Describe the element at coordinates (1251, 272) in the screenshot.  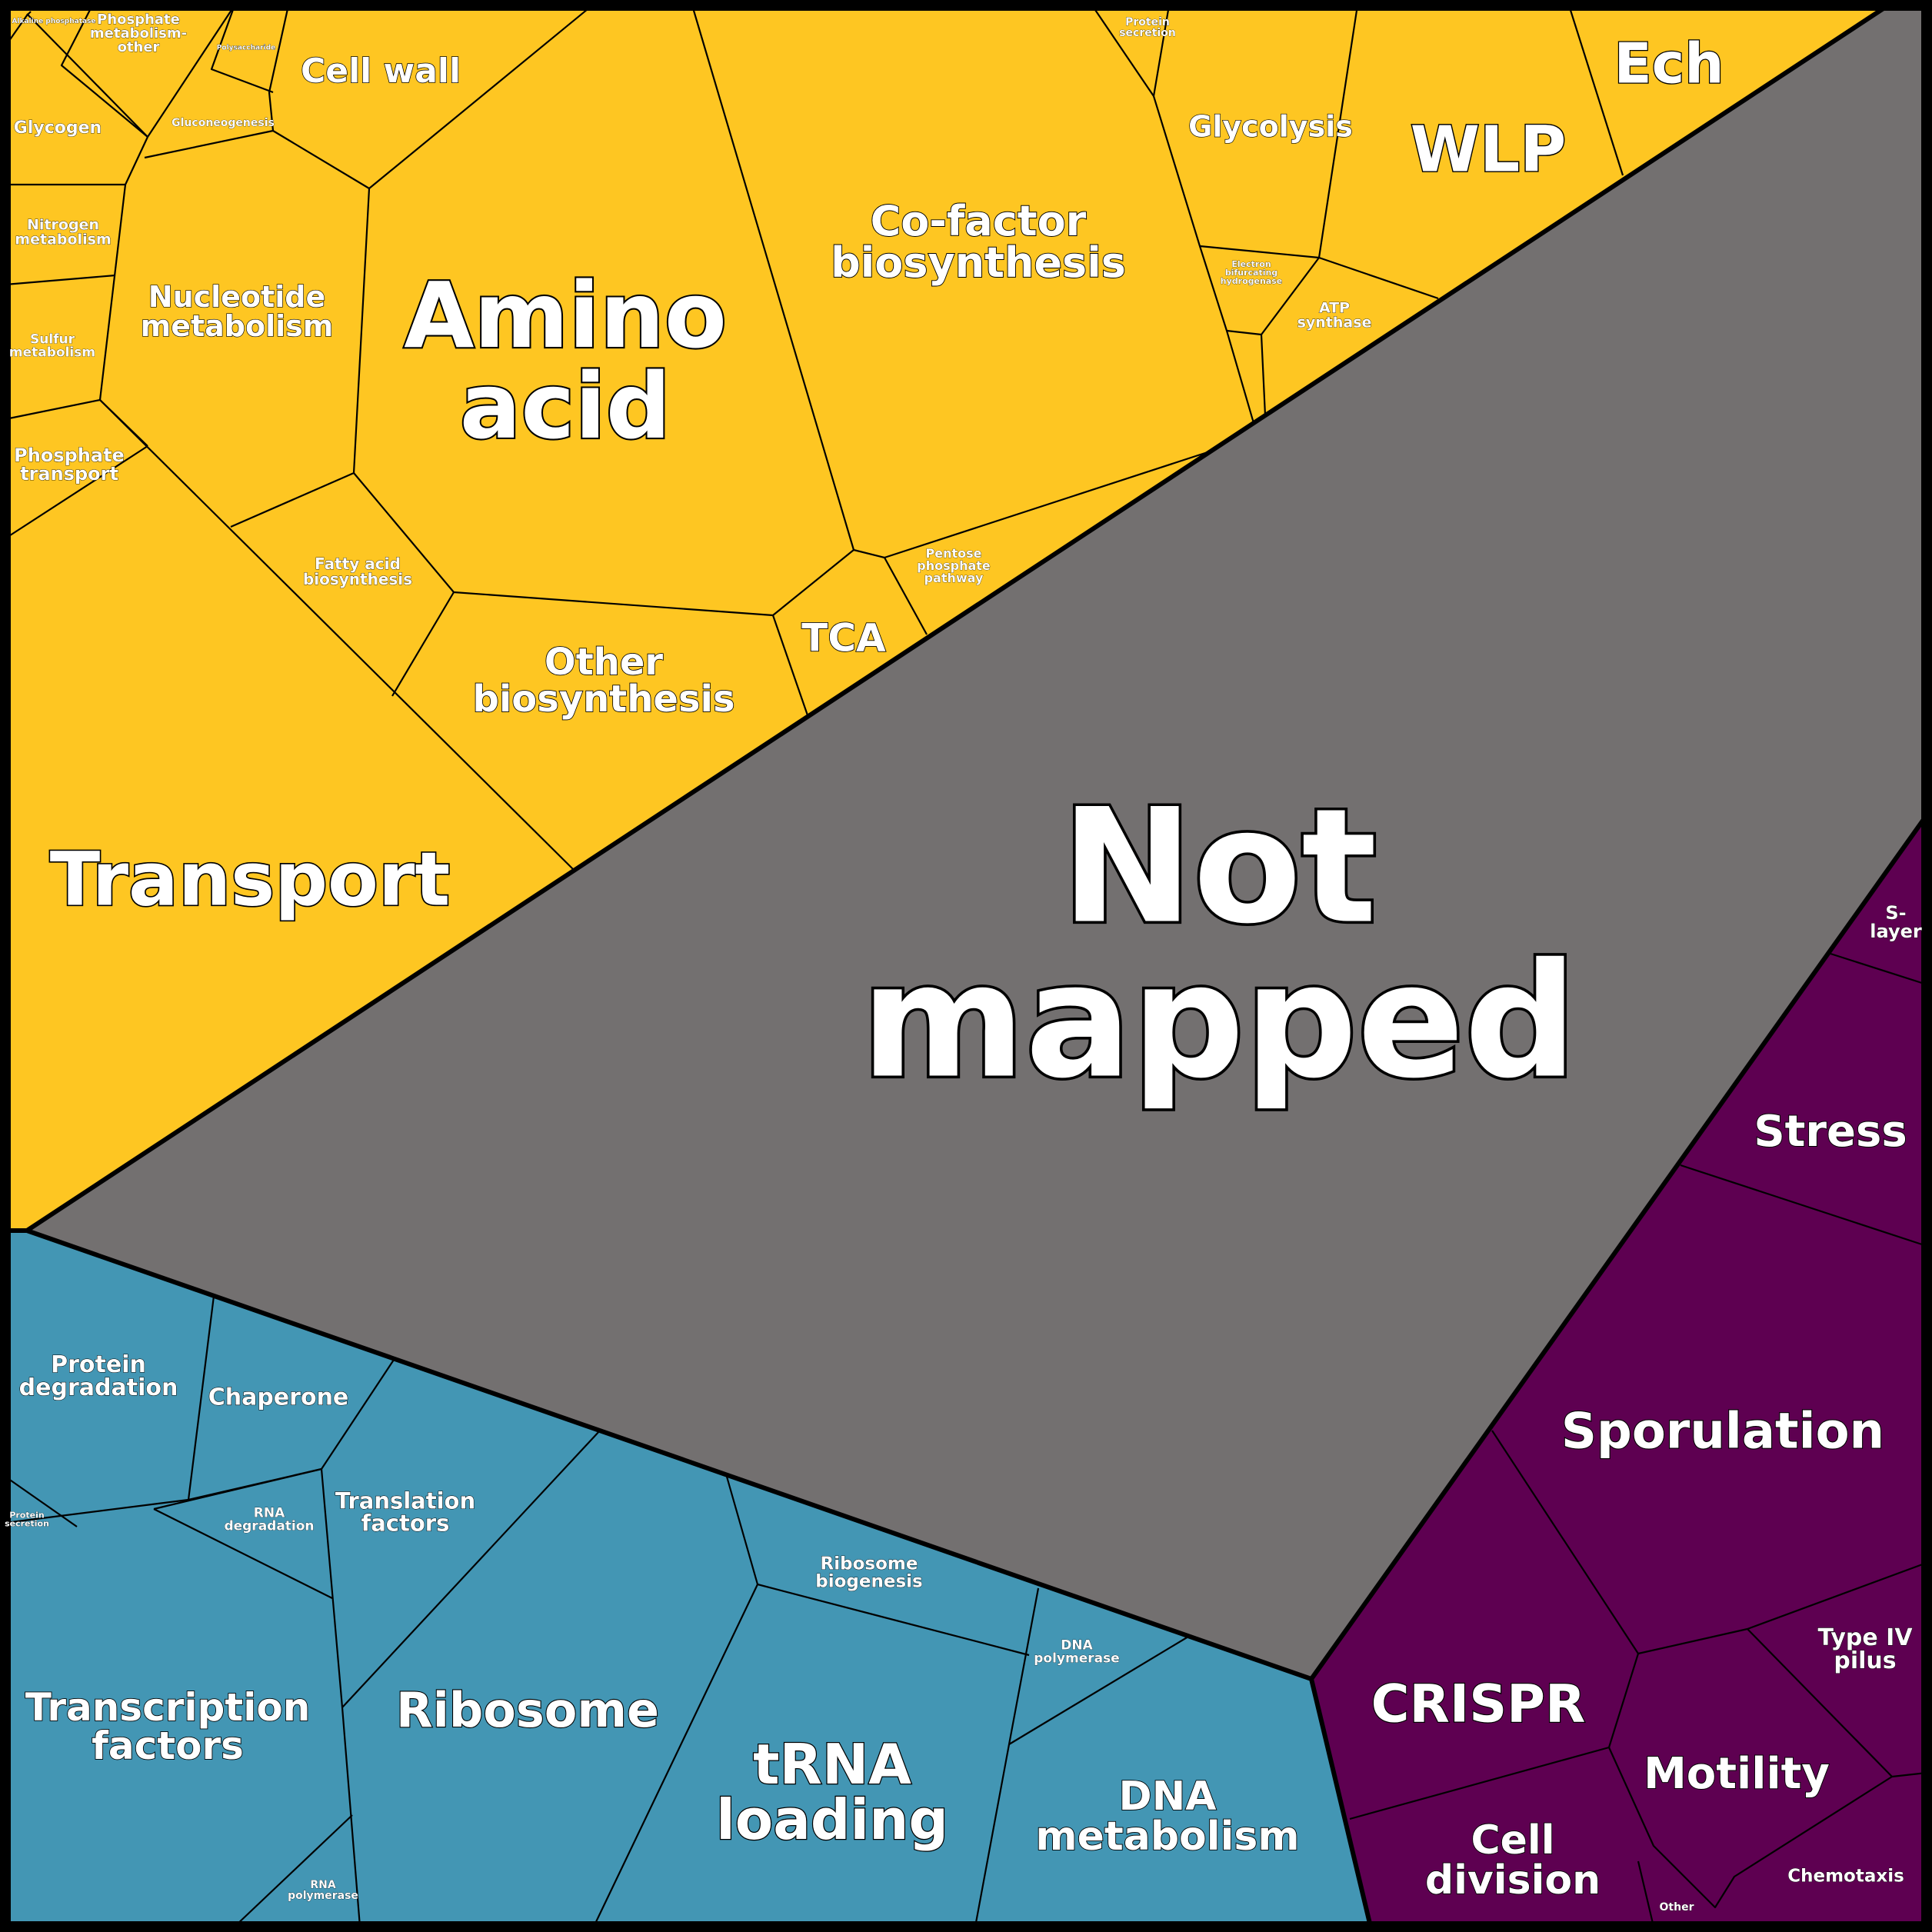
I see `label-electron-bifurcating-hydrogenase: Electron bifurcating hydrogenase` at that location.